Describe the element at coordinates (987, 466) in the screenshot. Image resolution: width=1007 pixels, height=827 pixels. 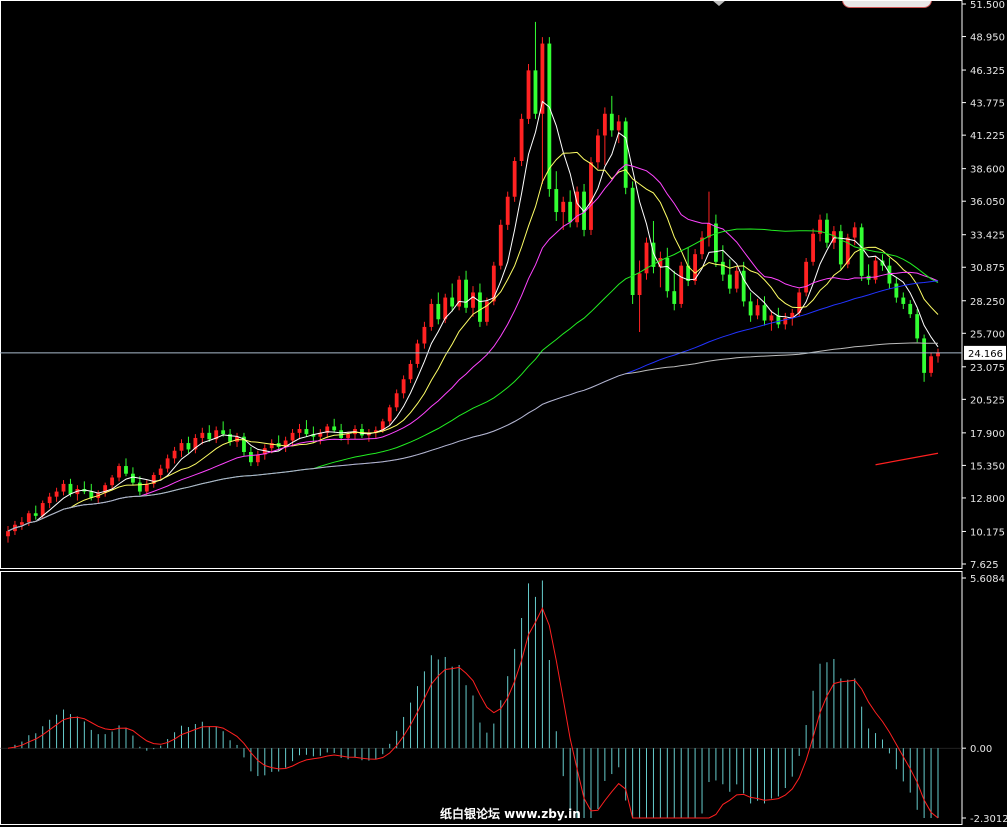
I see `price-tick-label: 15.350` at that location.